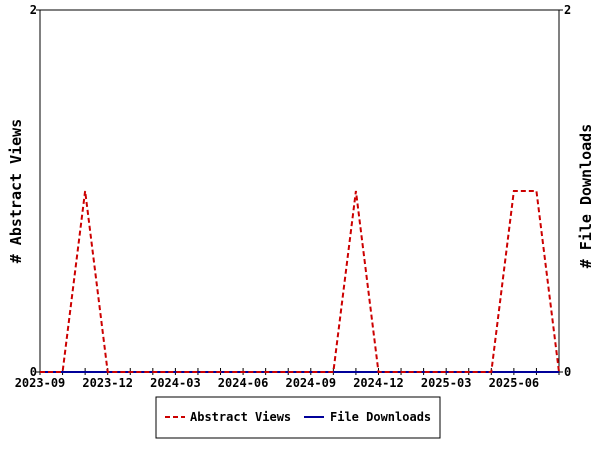 The width and height of the screenshot is (600, 450). Describe the element at coordinates (378, 383) in the screenshot. I see `x-tick-label-2024-12: 2024-12` at that location.